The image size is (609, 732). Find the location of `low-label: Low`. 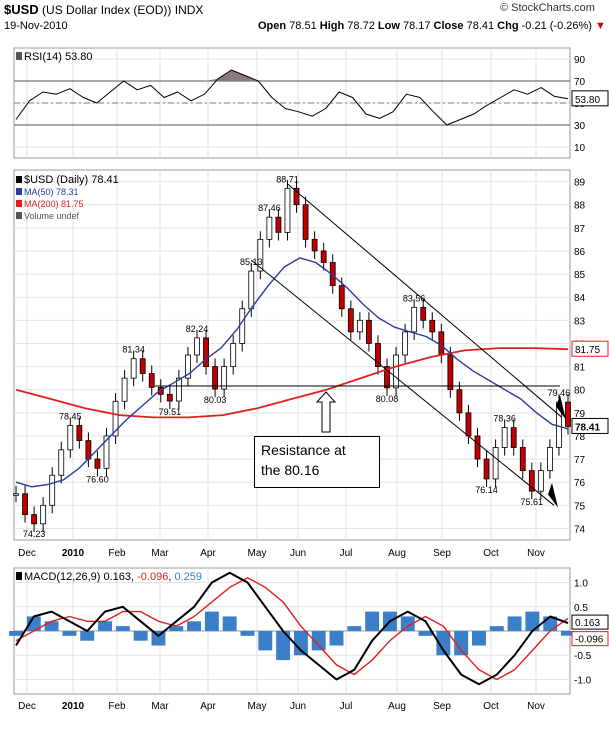

low-label: Low is located at coordinates (388, 26).